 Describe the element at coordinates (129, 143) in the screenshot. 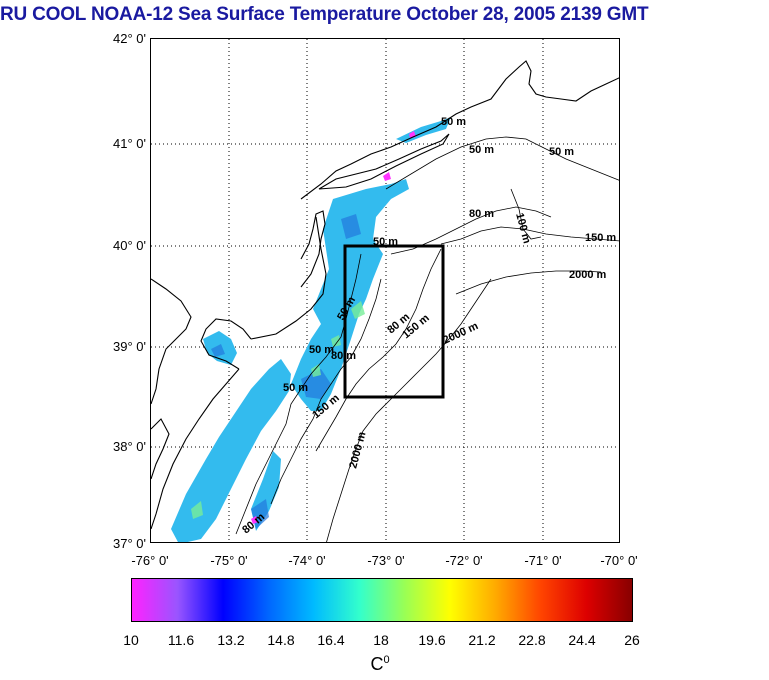

I see `lat-label-41: 41° 0'` at that location.